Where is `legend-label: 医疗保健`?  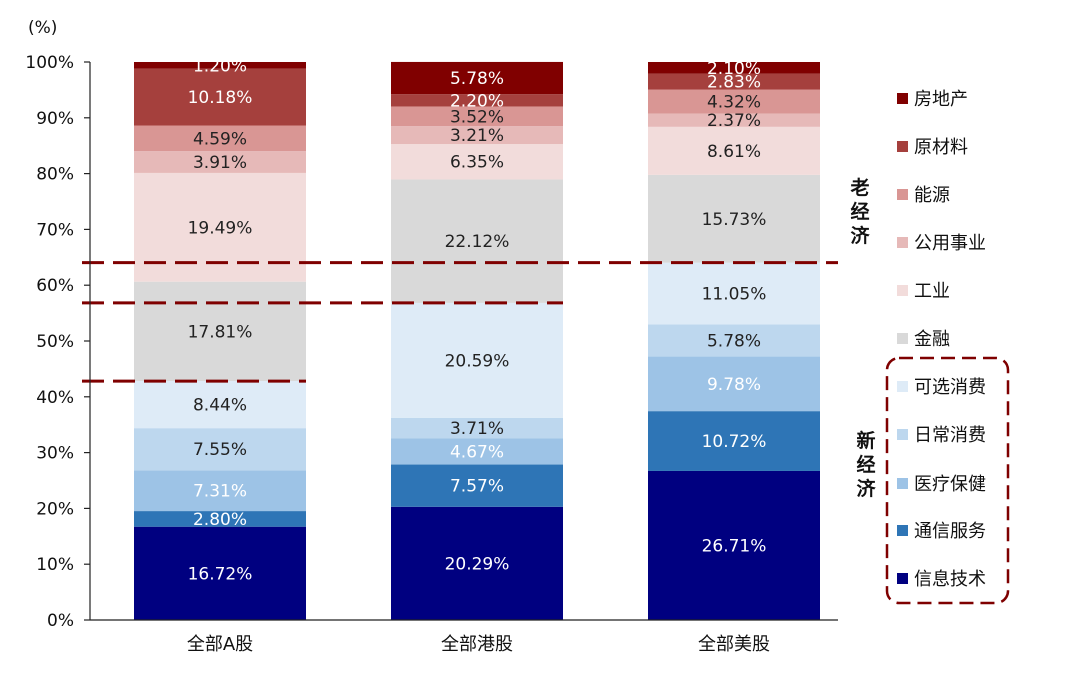 legend-label: 医疗保健 is located at coordinates (950, 484).